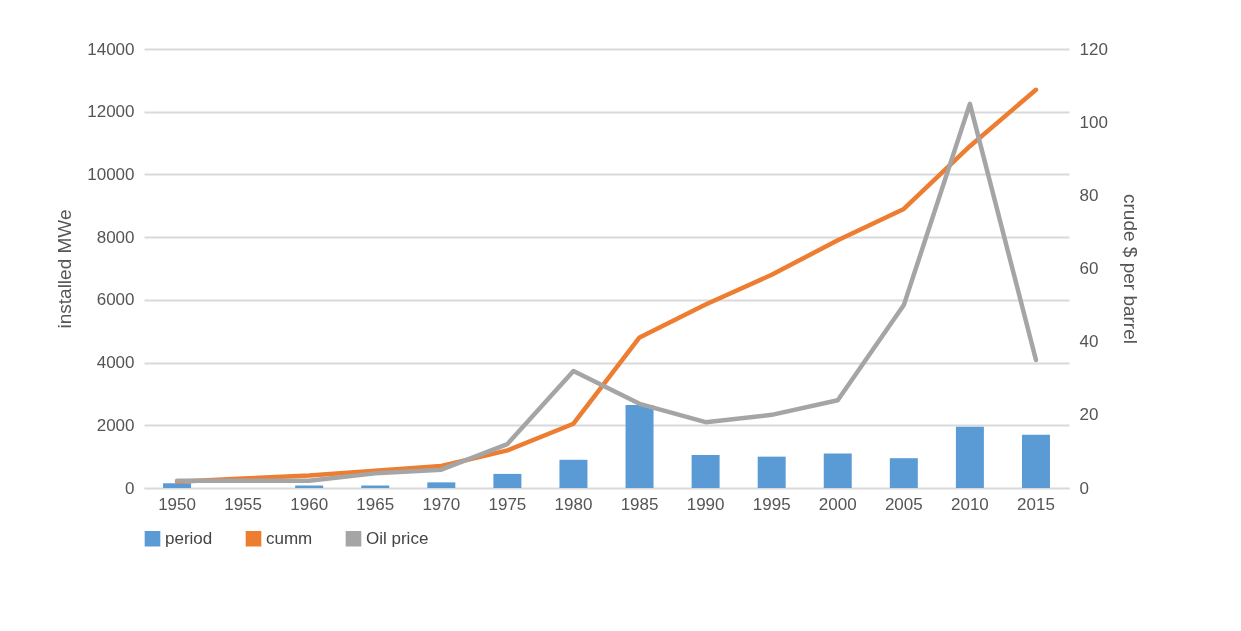 The image size is (1241, 631). What do you see at coordinates (111, 174) in the screenshot?
I see `y-tick-label: 10000` at bounding box center [111, 174].